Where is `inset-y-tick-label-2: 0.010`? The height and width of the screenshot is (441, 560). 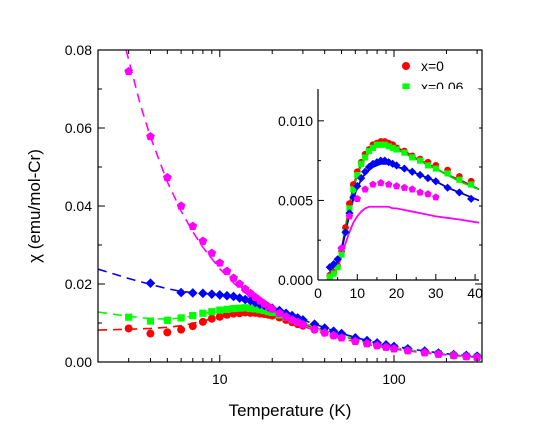 inset-y-tick-label-2: 0.010 is located at coordinates (295, 121).